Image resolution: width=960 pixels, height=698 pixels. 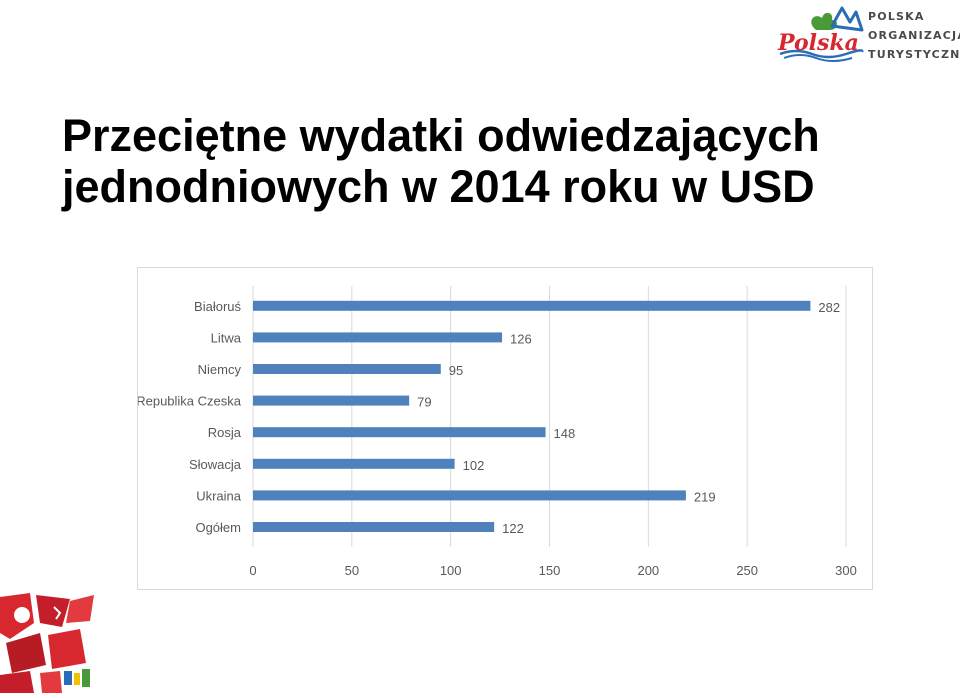 What do you see at coordinates (648, 570) in the screenshot?
I see `x-tick-label: 200` at bounding box center [648, 570].